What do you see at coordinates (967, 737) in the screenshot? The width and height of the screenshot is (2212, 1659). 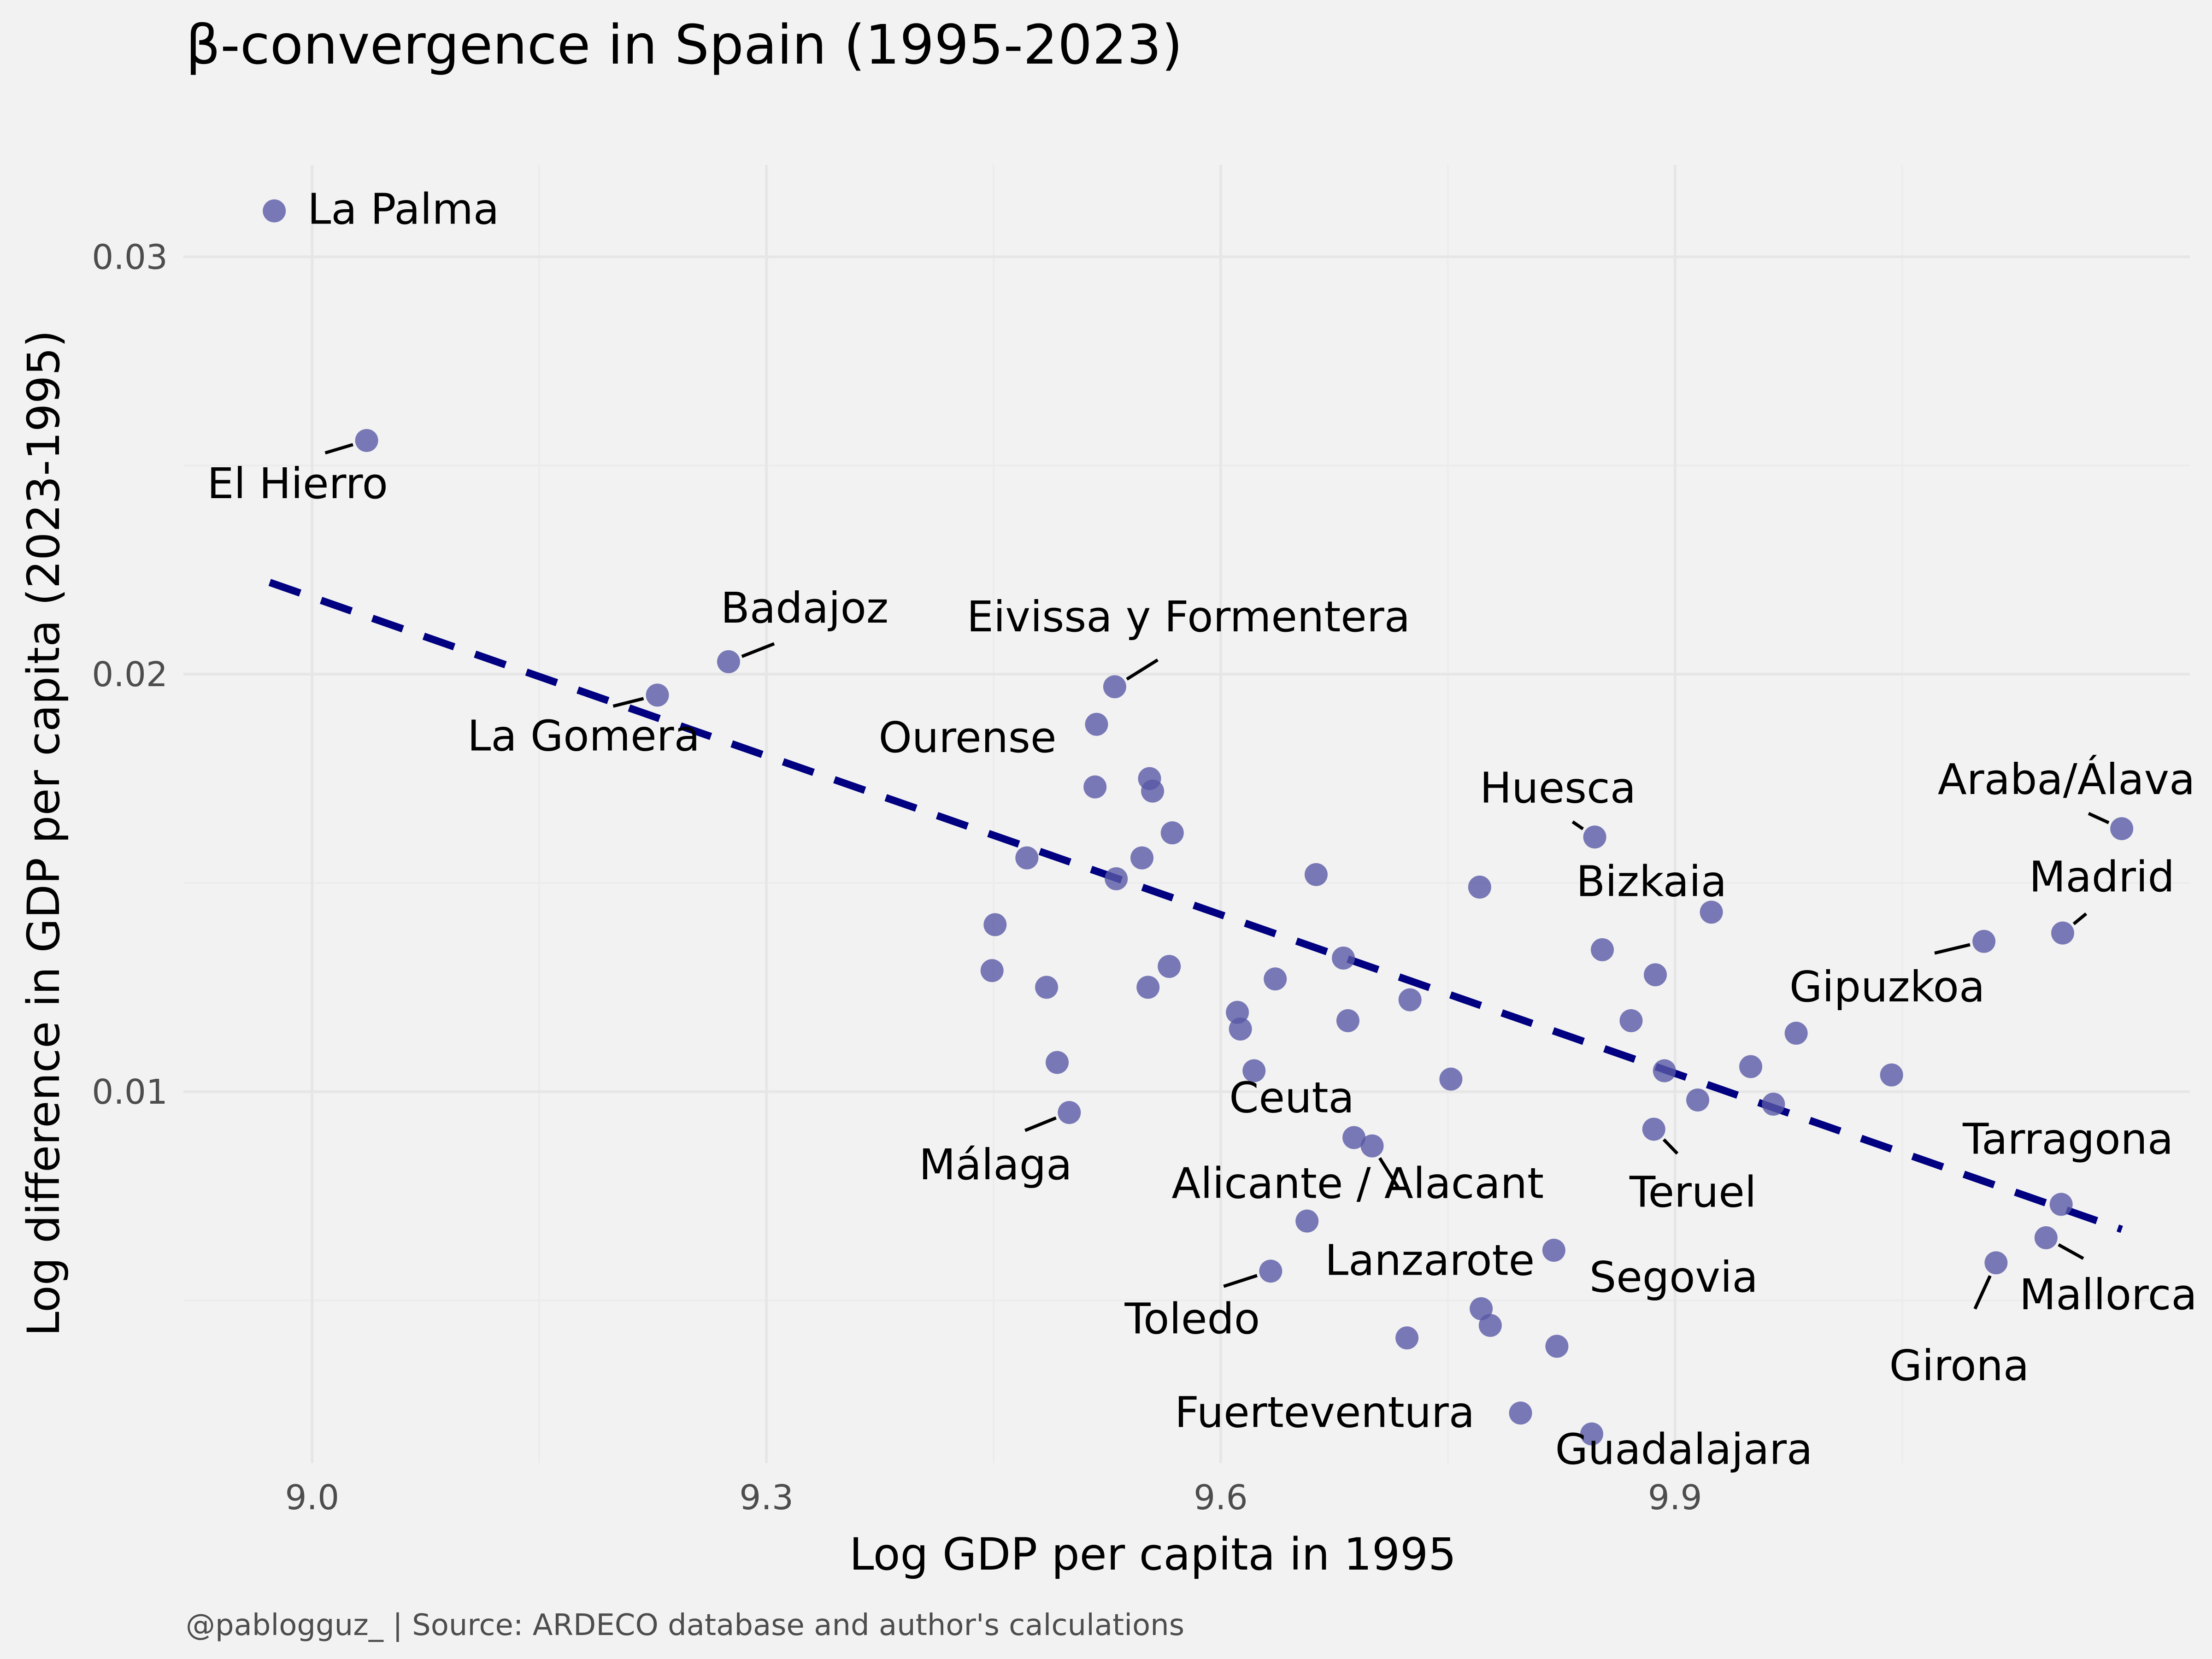 I see `point-label-ourense: Ourense` at bounding box center [967, 737].